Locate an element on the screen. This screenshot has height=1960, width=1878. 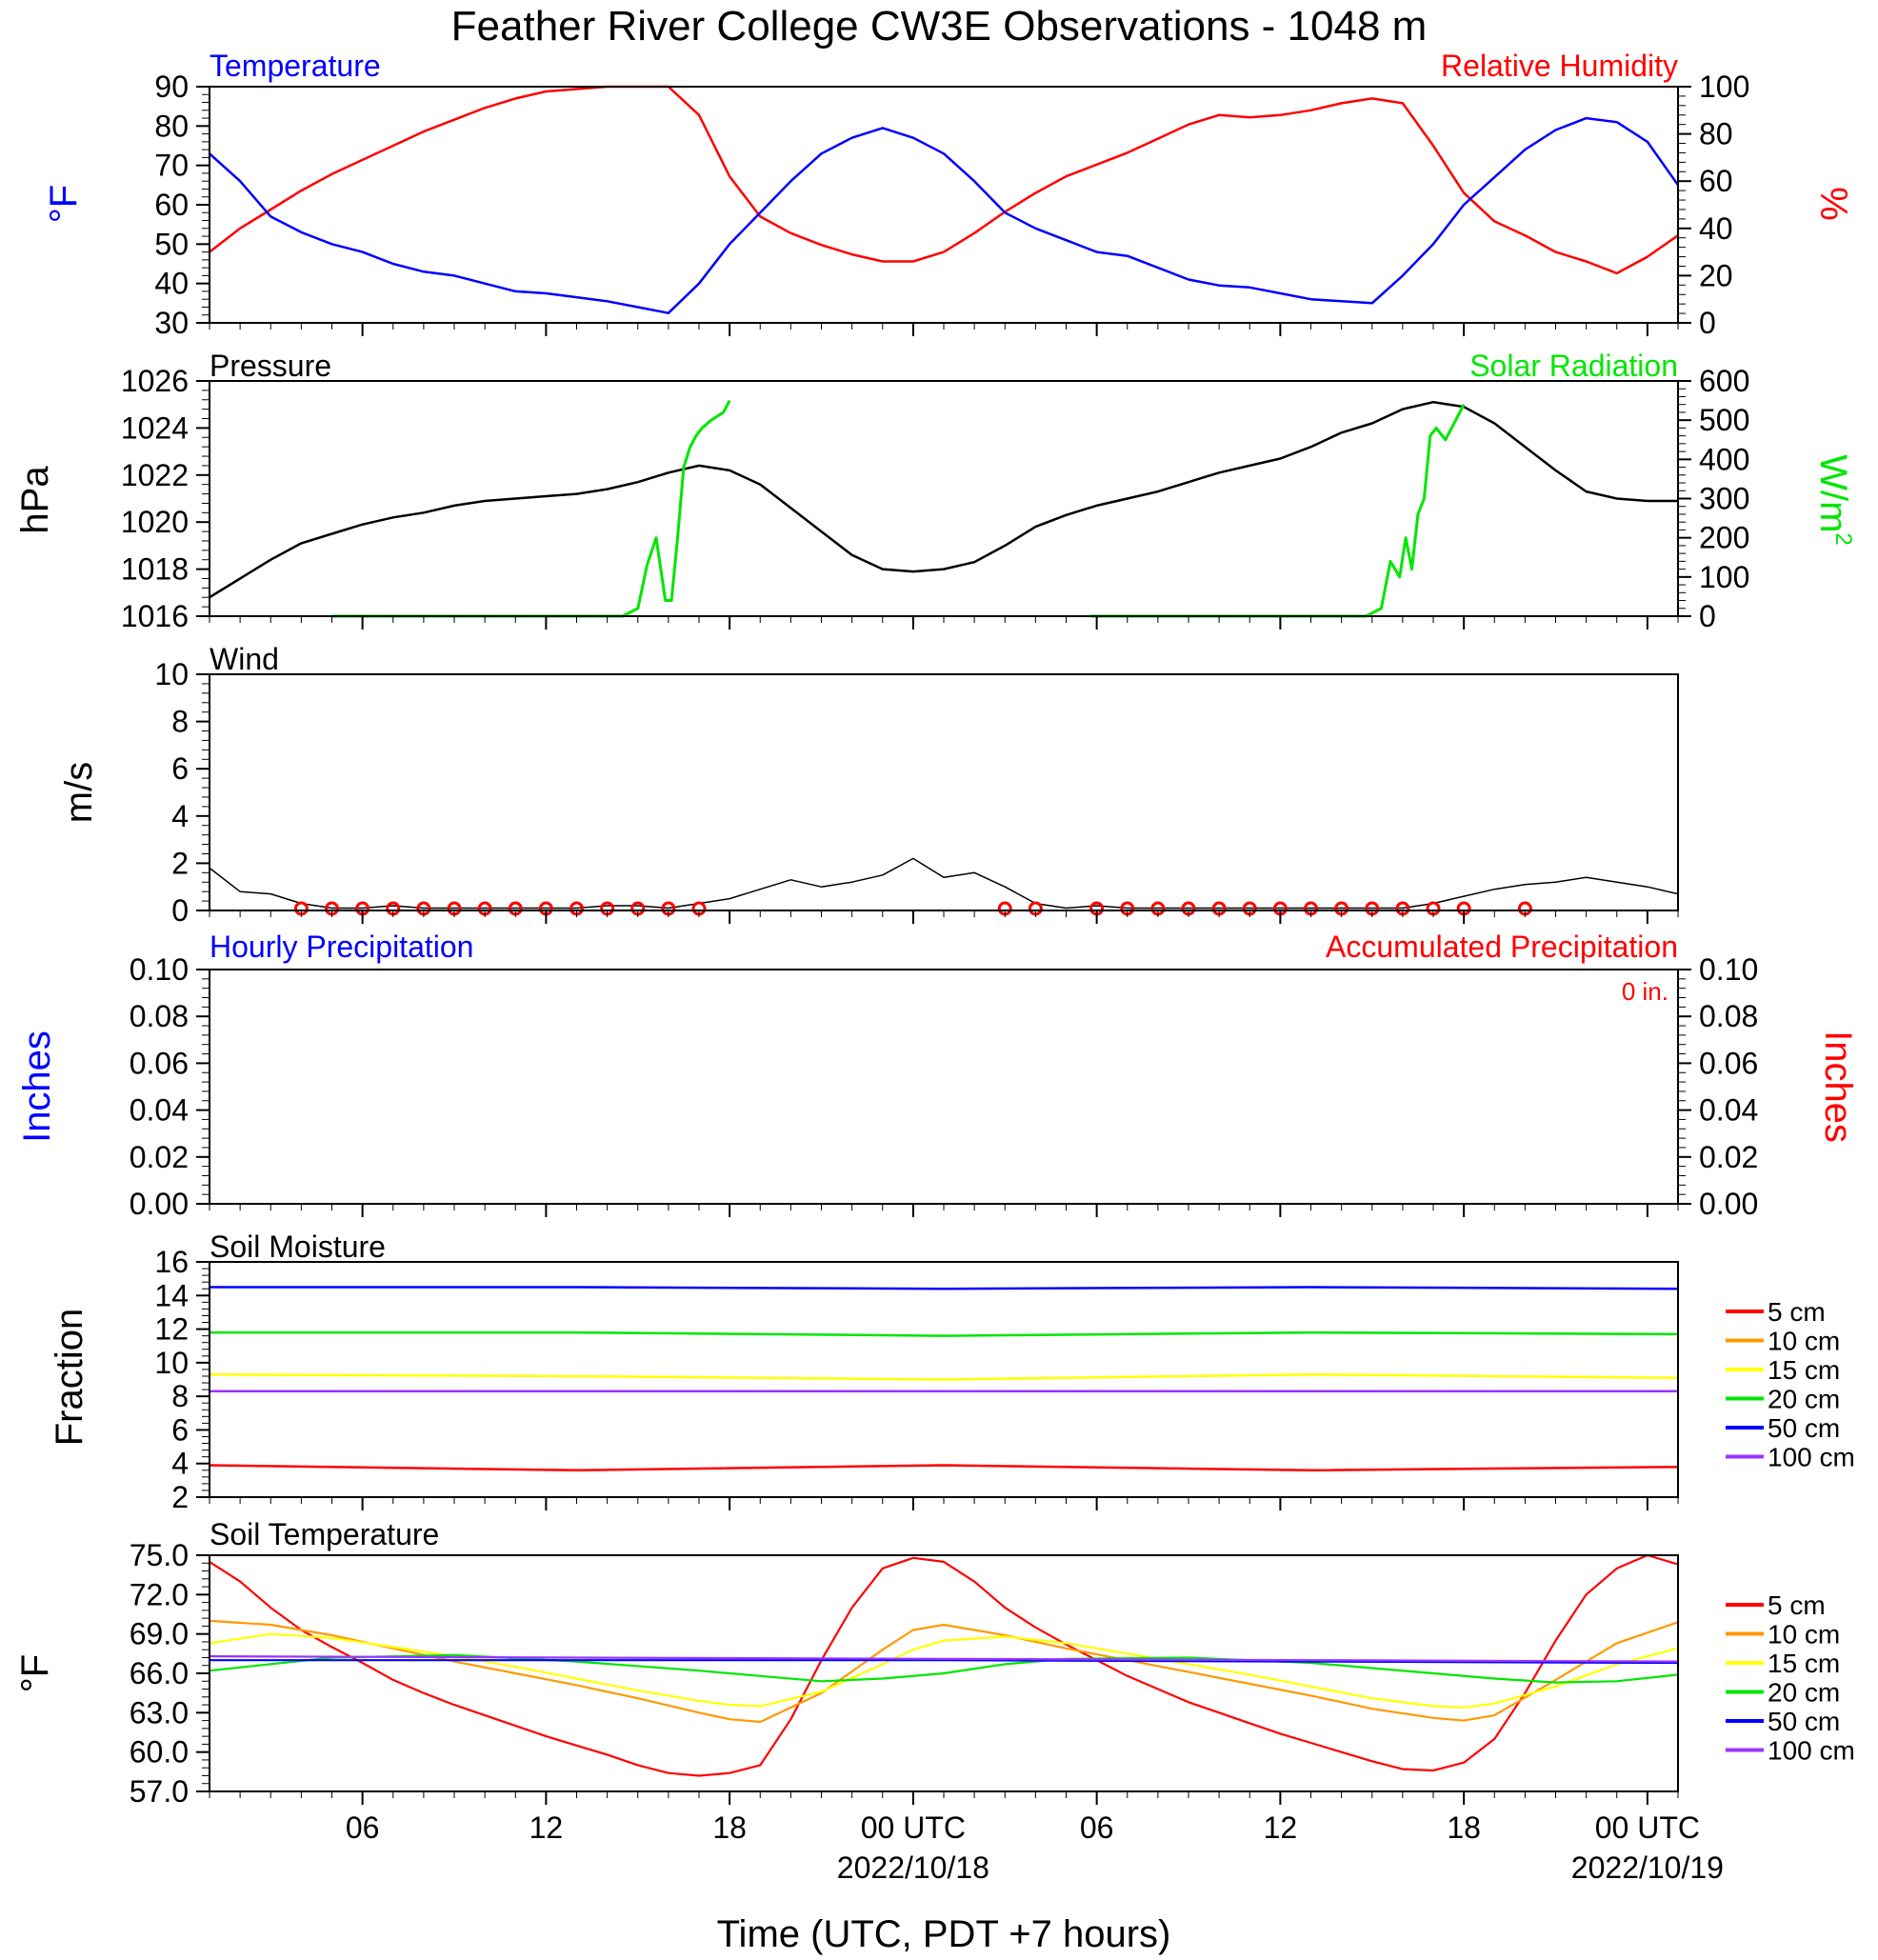
left-tick-label: 4 is located at coordinates (180, 1464).